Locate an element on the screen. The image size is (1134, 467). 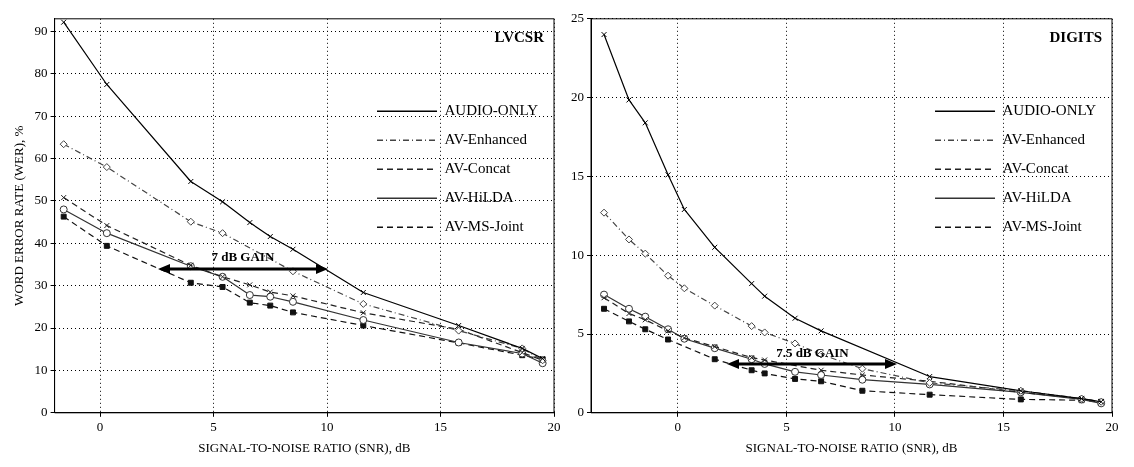
y-tick-label: 40 is located at coordinates (41, 242).